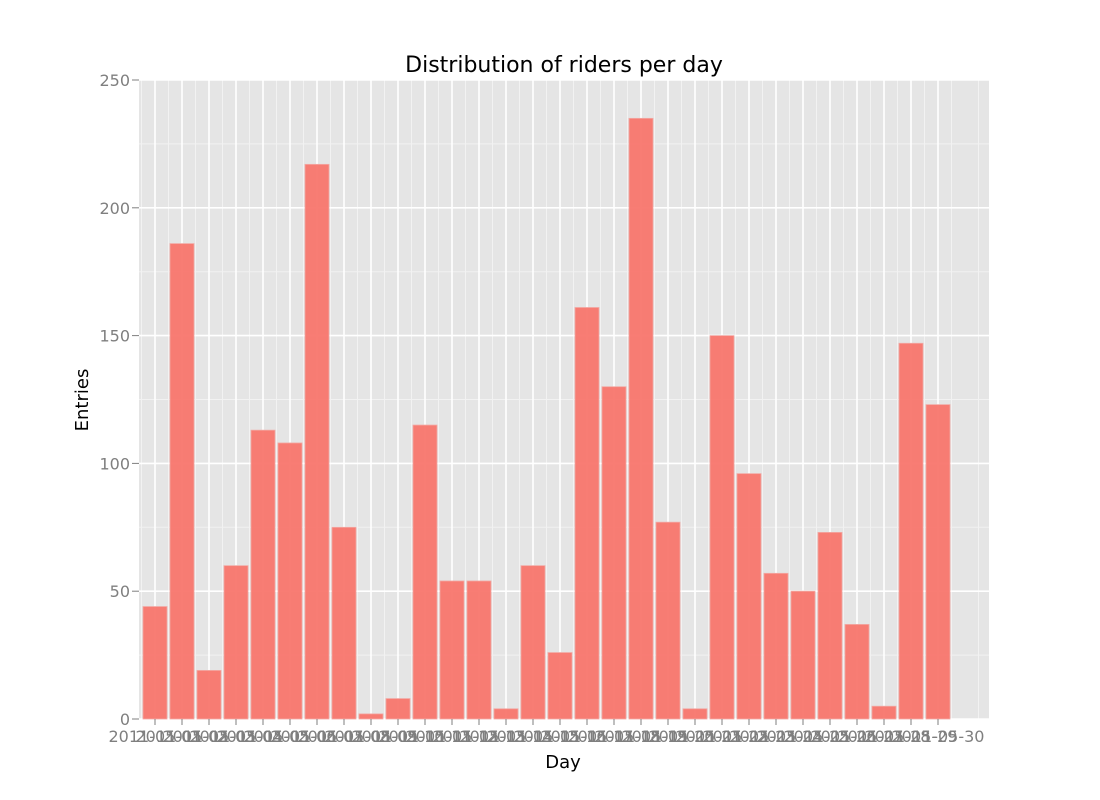 The image size is (1100, 800). I want to click on x-tick-label: 2011-05-04, so click(236, 736).